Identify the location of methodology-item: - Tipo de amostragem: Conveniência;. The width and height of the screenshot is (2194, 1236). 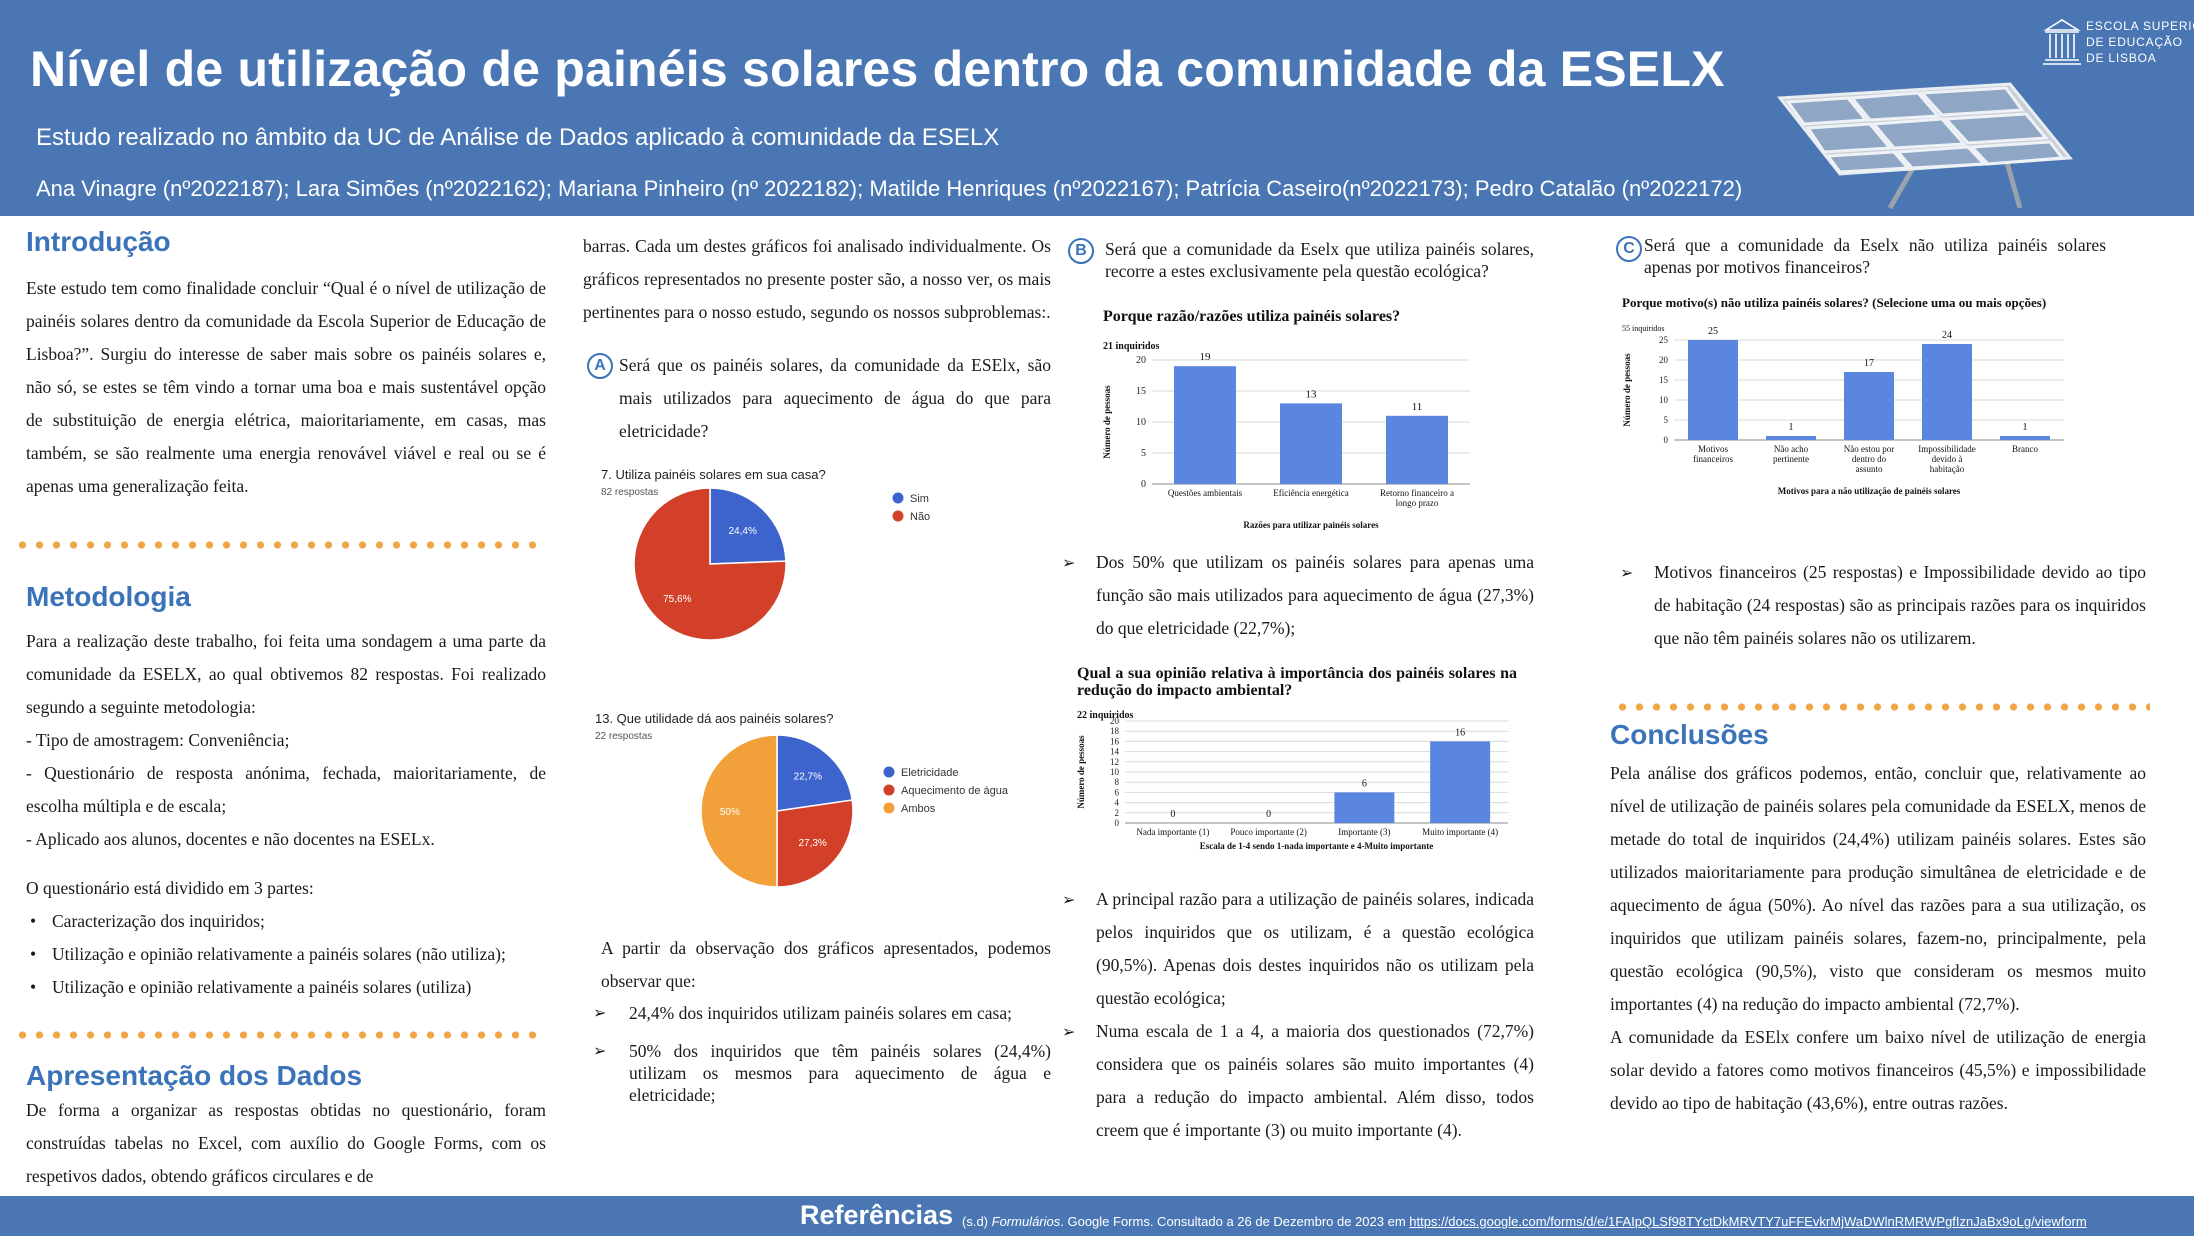
(158, 740).